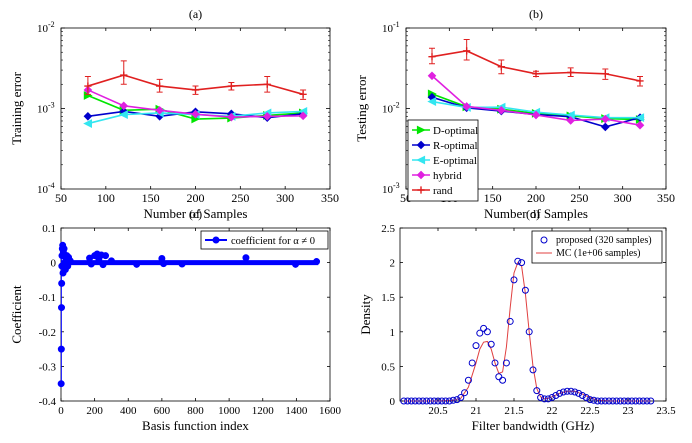  What do you see at coordinates (590, 411) in the screenshot?
I see `x-tick-label: 22.5` at bounding box center [590, 411].